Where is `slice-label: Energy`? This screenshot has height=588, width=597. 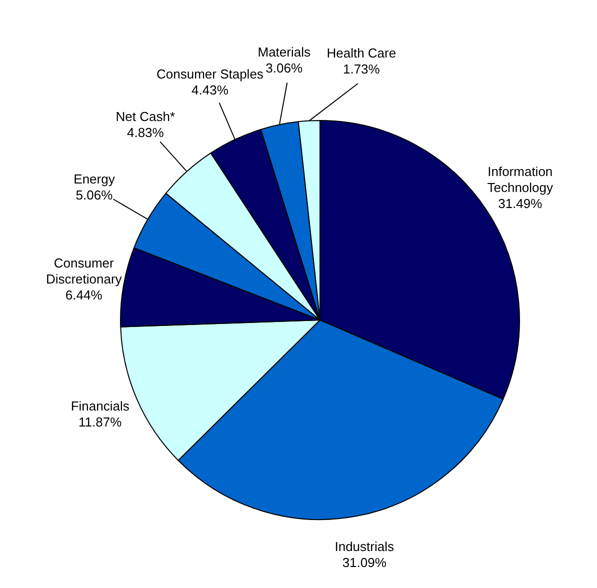
slice-label: Energy is located at coordinates (95, 179).